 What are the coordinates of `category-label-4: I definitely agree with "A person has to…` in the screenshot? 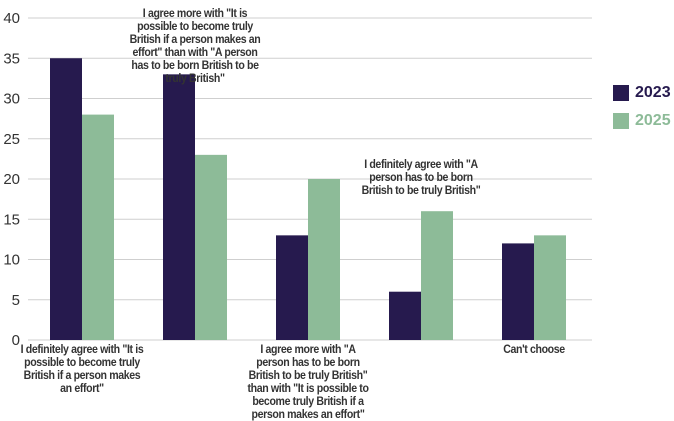 It's located at (421, 178).